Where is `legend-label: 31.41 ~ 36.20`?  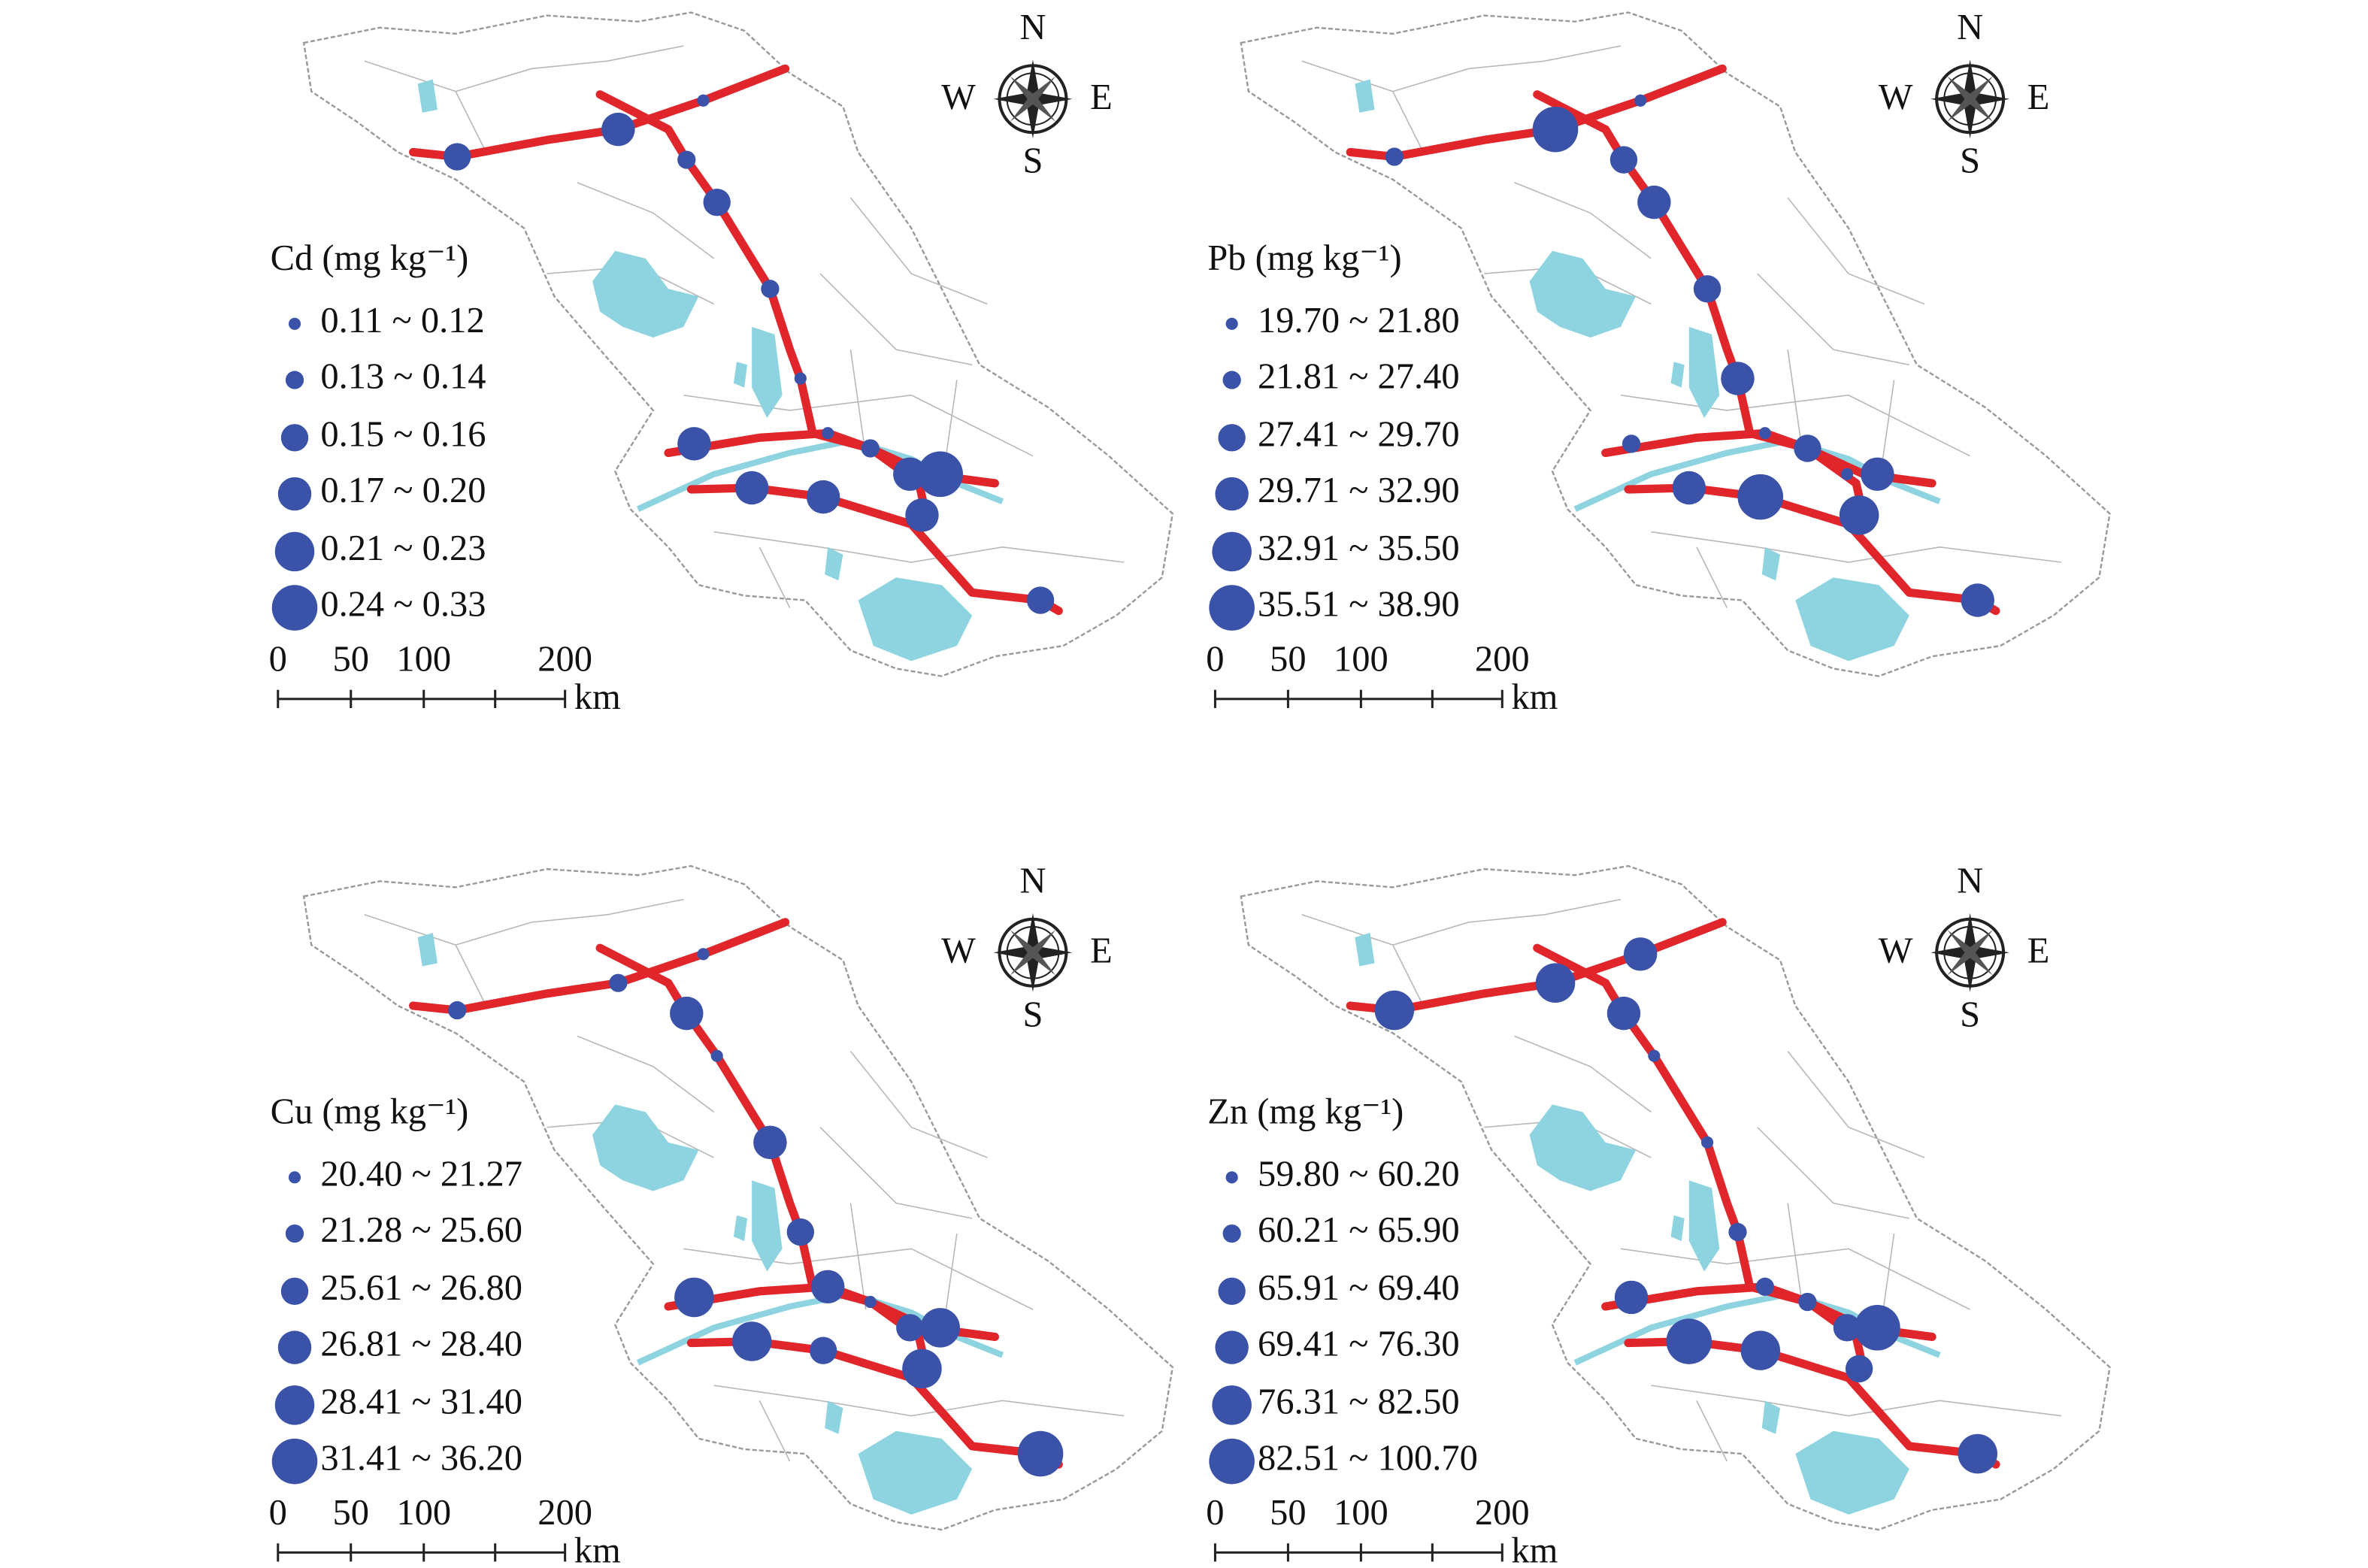 legend-label: 31.41 ~ 36.20 is located at coordinates (421, 1458).